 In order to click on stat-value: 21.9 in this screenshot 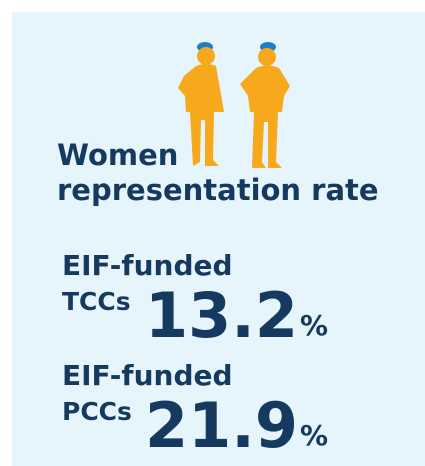, I will do `click(221, 425)`.